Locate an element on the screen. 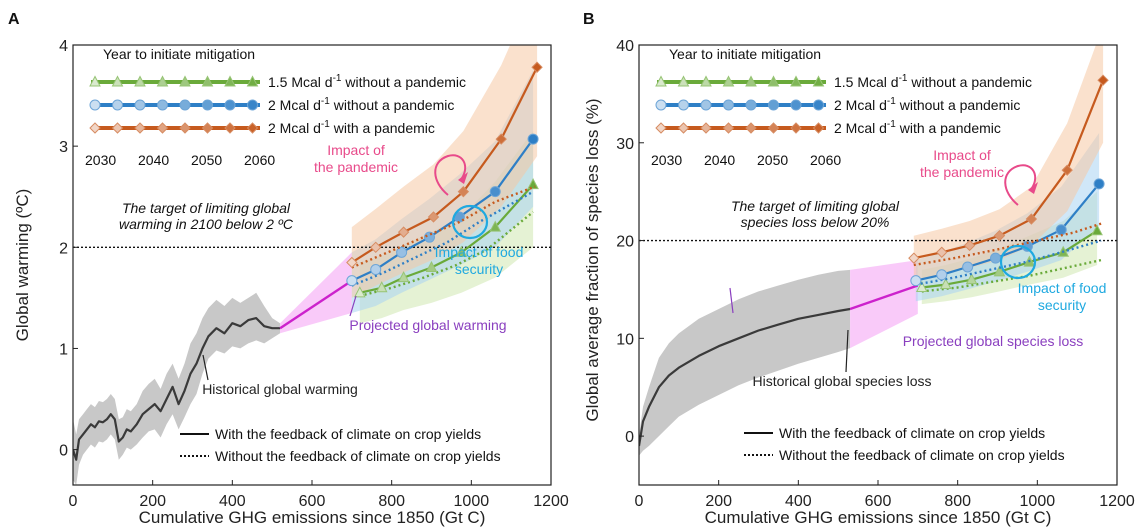 The width and height of the screenshot is (1143, 531). target-text-line1: The target of limiting global is located at coordinates (815, 206).